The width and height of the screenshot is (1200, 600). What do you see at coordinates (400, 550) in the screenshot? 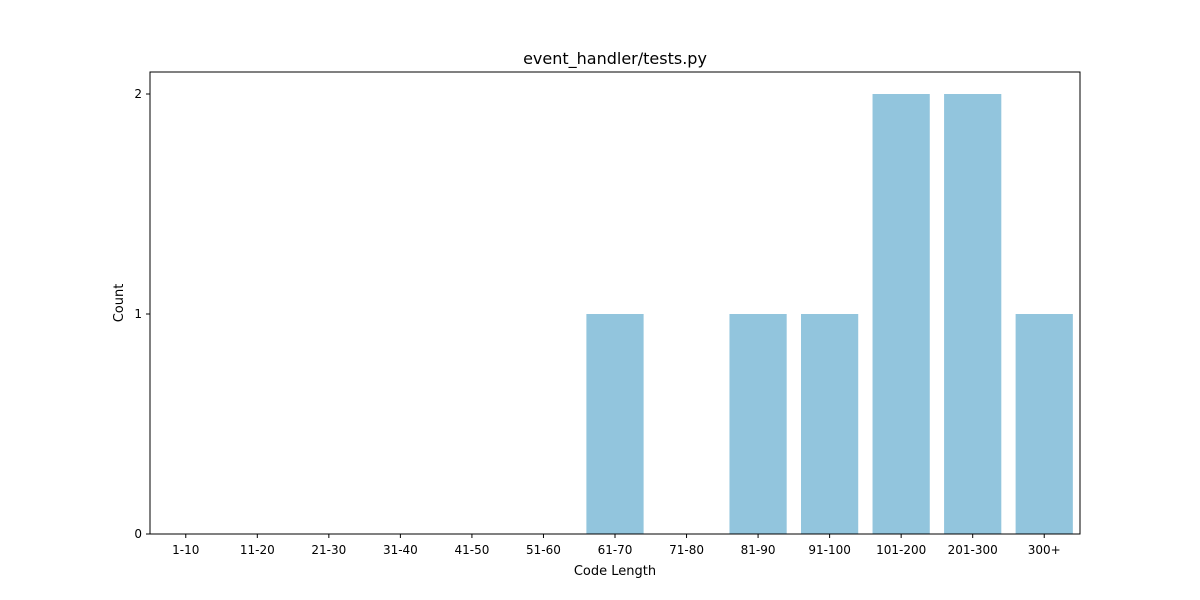
I see `x-tick-label: 31-40` at bounding box center [400, 550].